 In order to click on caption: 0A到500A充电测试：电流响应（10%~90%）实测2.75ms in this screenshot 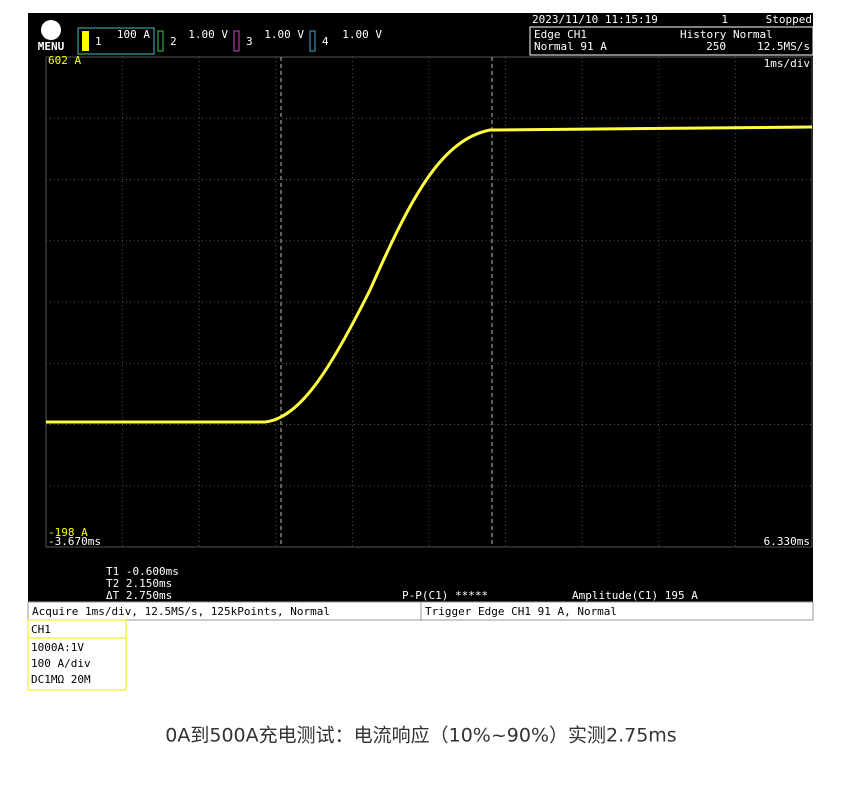, I will do `click(420, 736)`.